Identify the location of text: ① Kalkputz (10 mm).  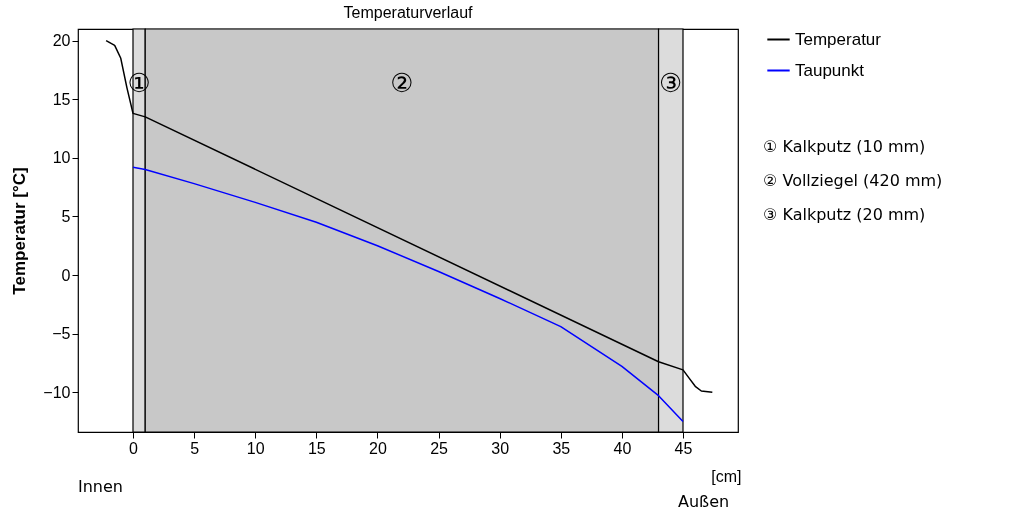
(844, 146).